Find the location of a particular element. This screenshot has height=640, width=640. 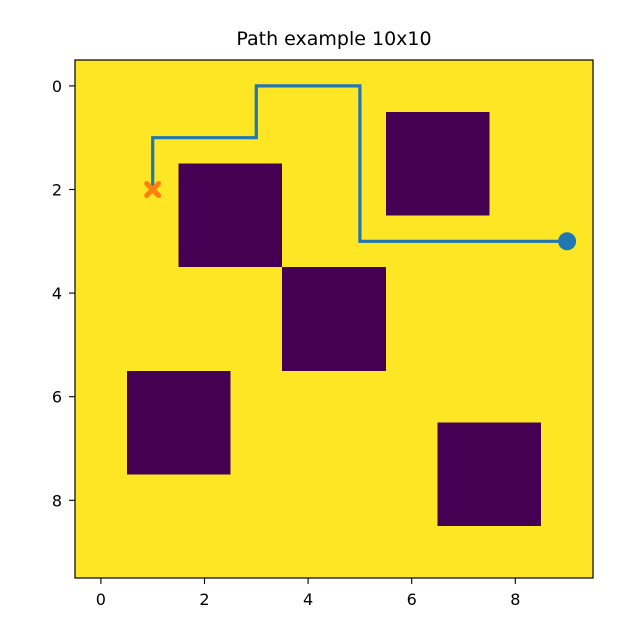

chart-title: Path example 10x10 is located at coordinates (333, 39).